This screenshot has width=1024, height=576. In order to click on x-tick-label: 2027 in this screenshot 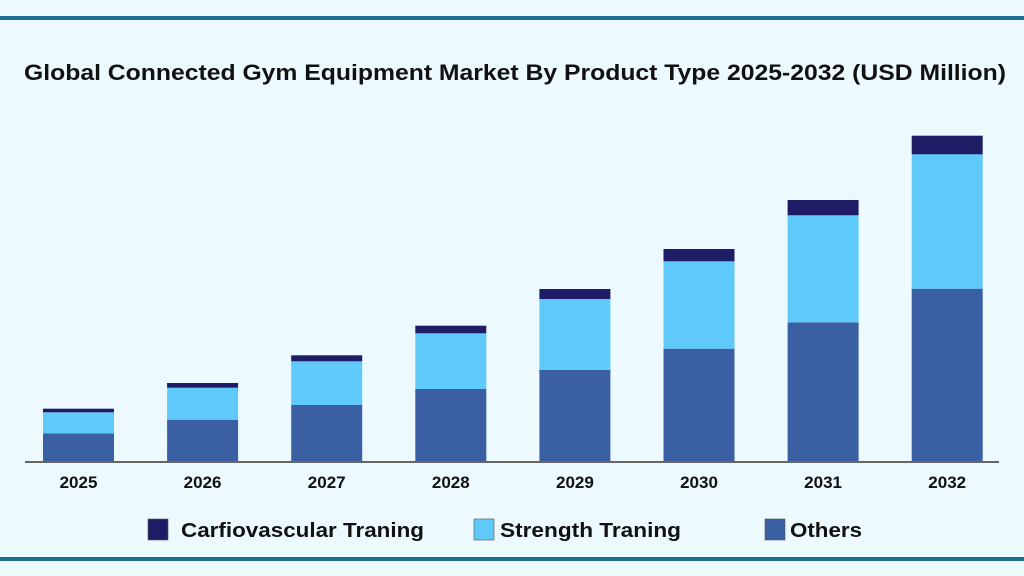, I will do `click(327, 482)`.